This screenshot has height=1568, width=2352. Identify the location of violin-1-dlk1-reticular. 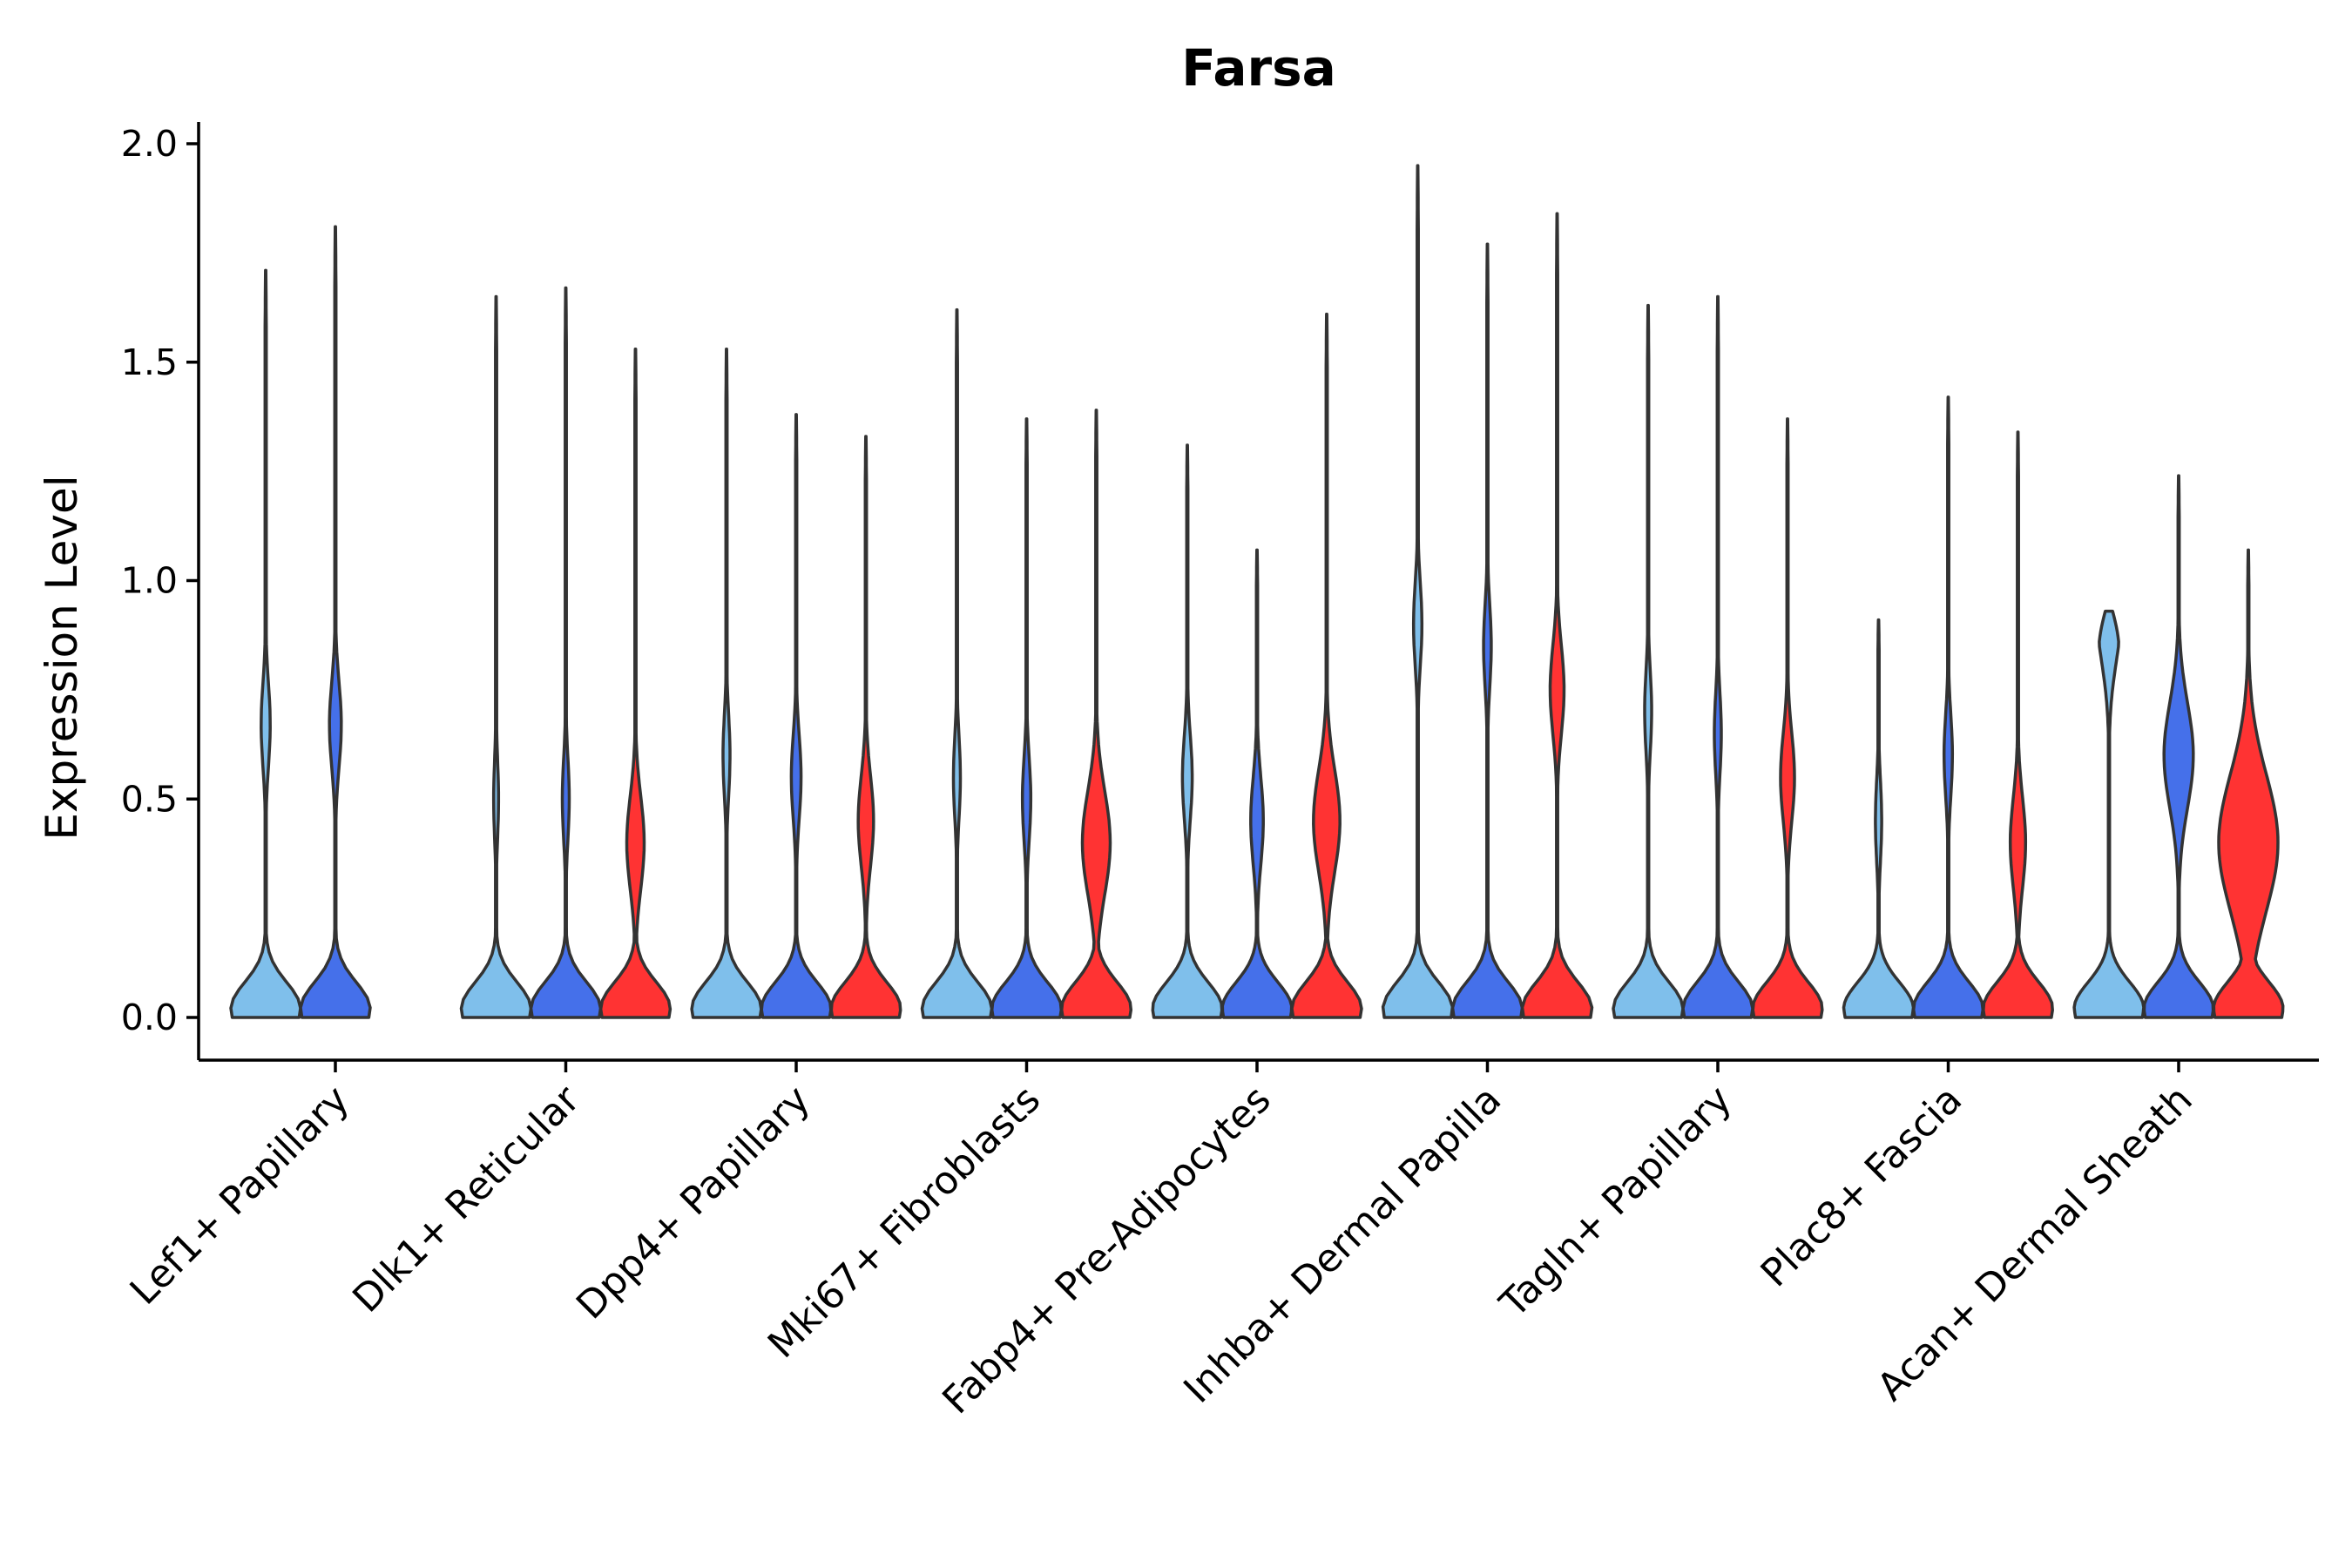
(496, 657).